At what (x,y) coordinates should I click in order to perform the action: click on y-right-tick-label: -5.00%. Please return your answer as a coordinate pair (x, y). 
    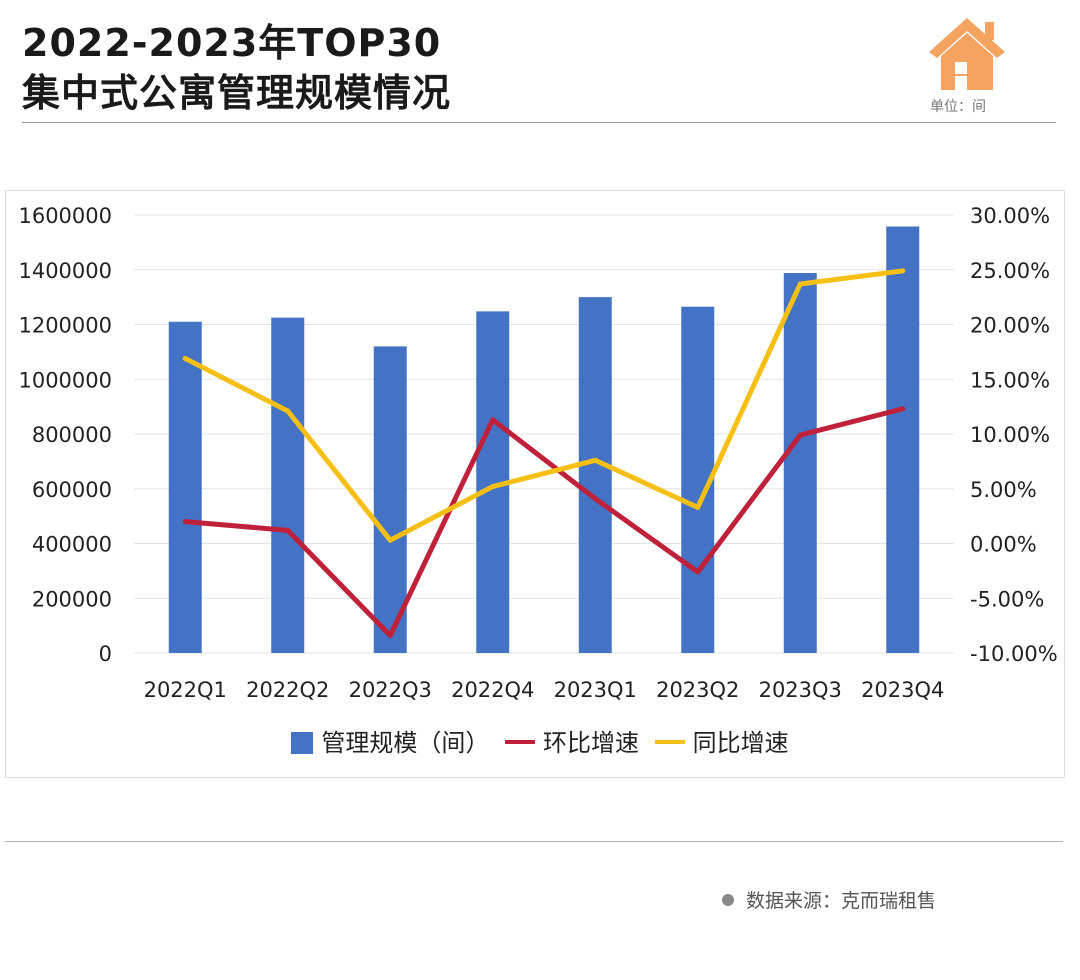
    Looking at the image, I should click on (1007, 599).